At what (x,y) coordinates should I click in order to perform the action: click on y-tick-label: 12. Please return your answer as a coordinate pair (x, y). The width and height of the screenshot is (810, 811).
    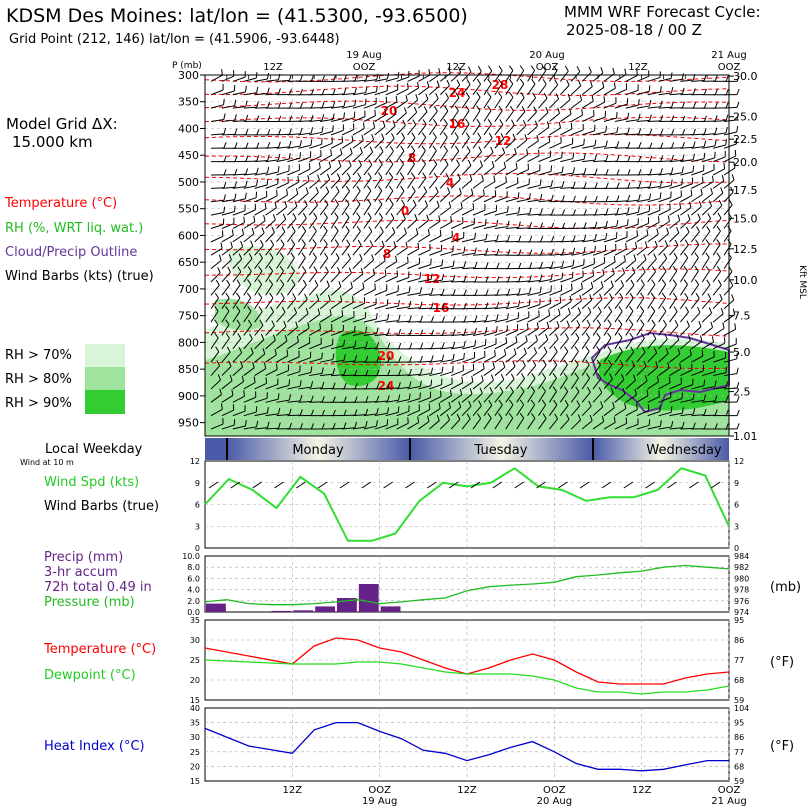
    Looking at the image, I should click on (195, 461).